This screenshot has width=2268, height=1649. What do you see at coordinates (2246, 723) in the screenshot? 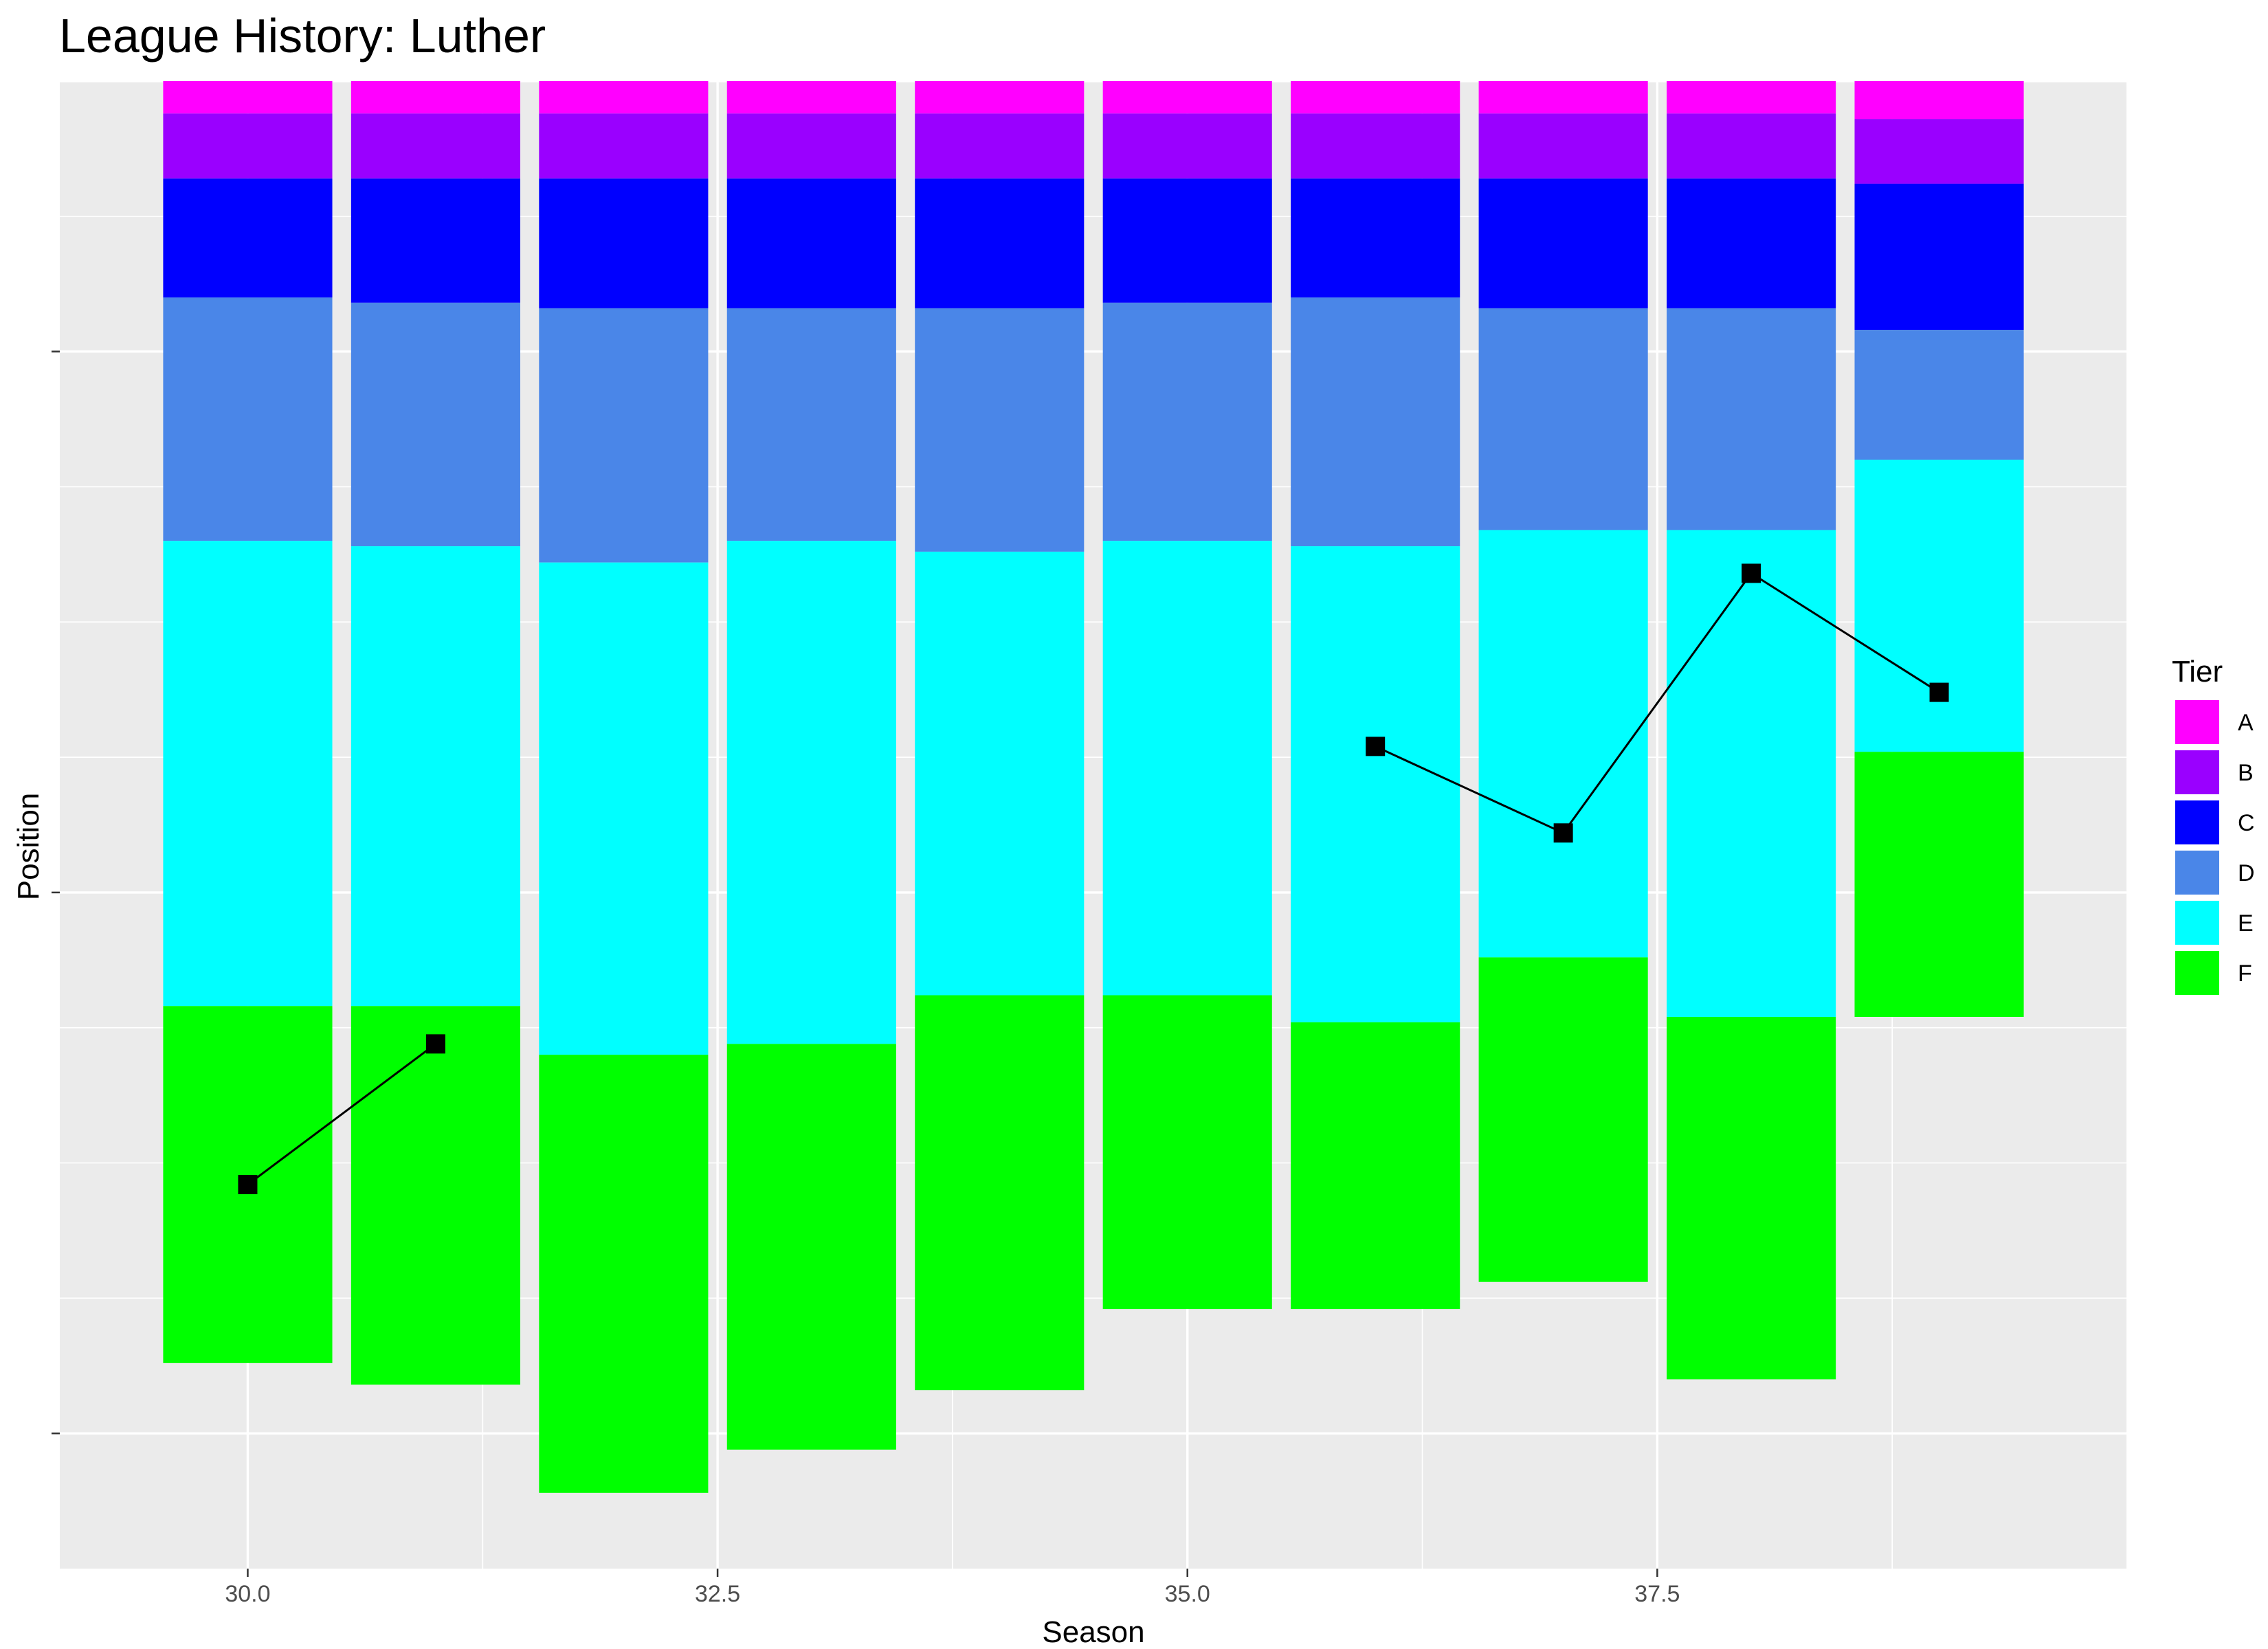
I see `legend-label-a: A` at bounding box center [2246, 723].